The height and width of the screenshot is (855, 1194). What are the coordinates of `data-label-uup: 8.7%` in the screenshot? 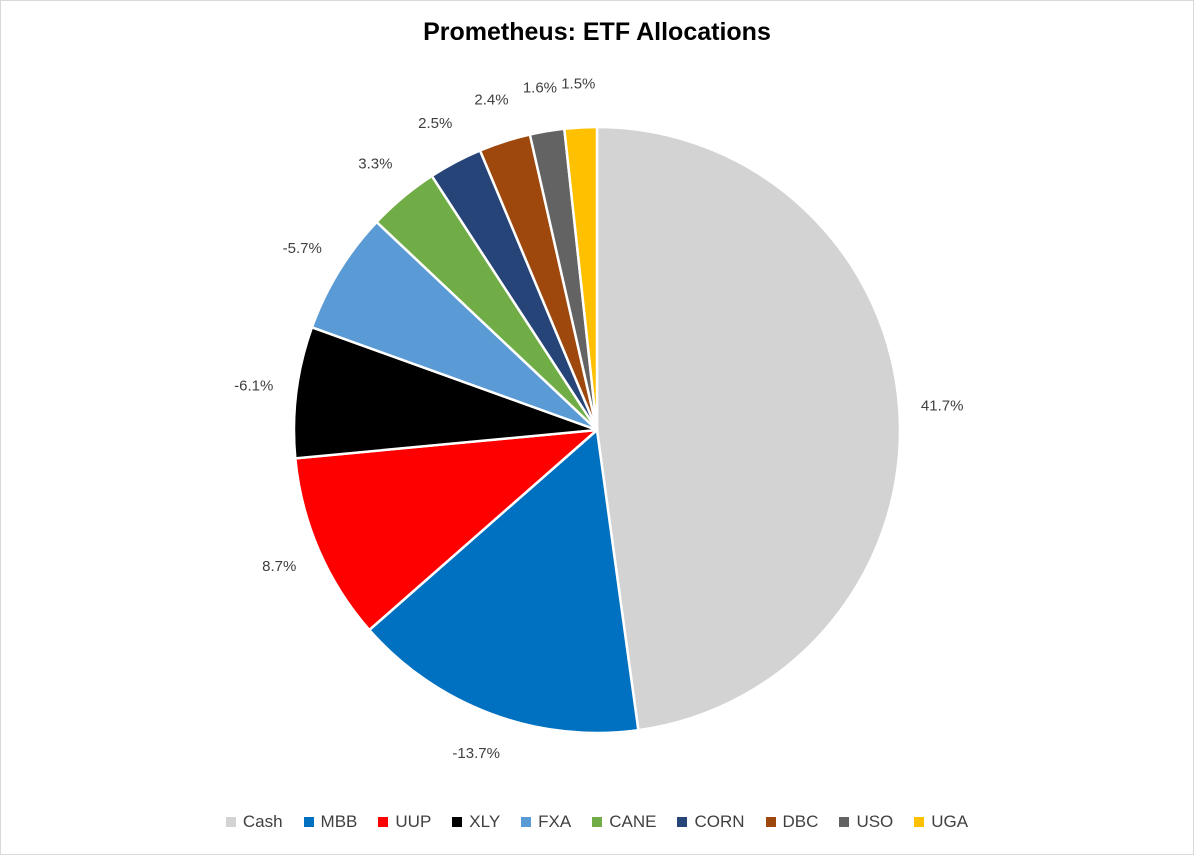 It's located at (279, 566).